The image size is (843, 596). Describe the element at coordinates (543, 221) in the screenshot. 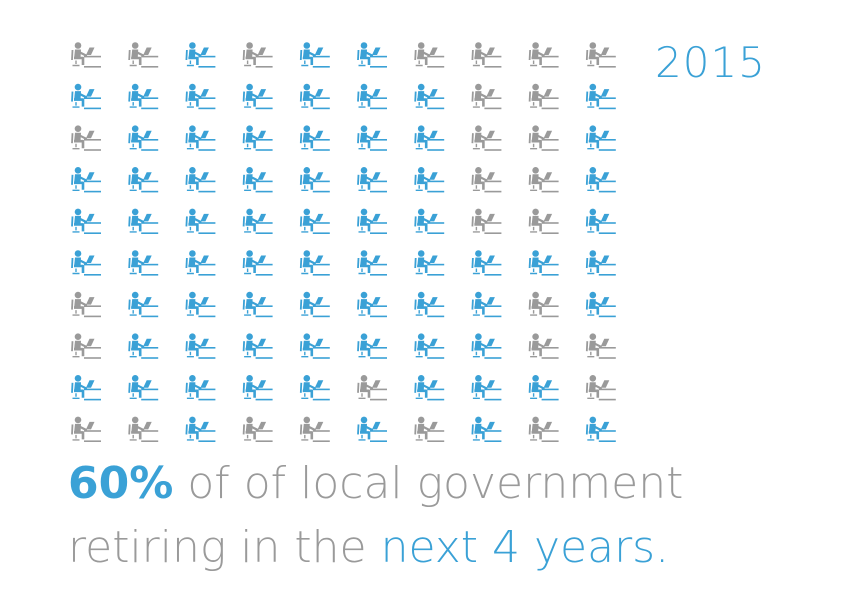

I see `worker-icon-r5-c9` at that location.